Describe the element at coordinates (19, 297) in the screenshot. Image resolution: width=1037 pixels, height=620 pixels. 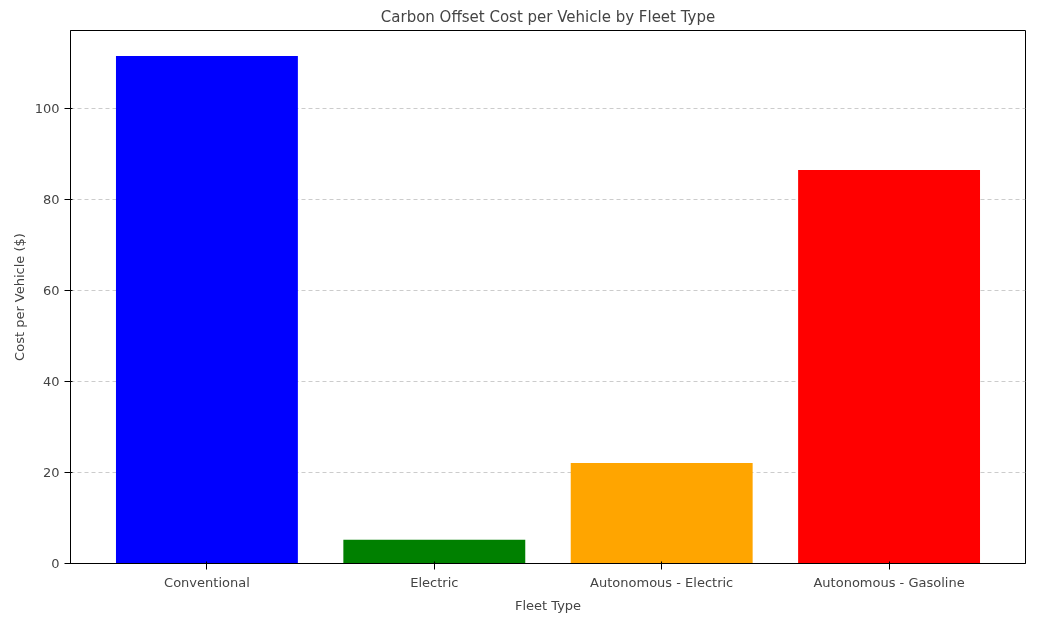
I see `y-axis-title: Cost per Vehicle ($)` at that location.